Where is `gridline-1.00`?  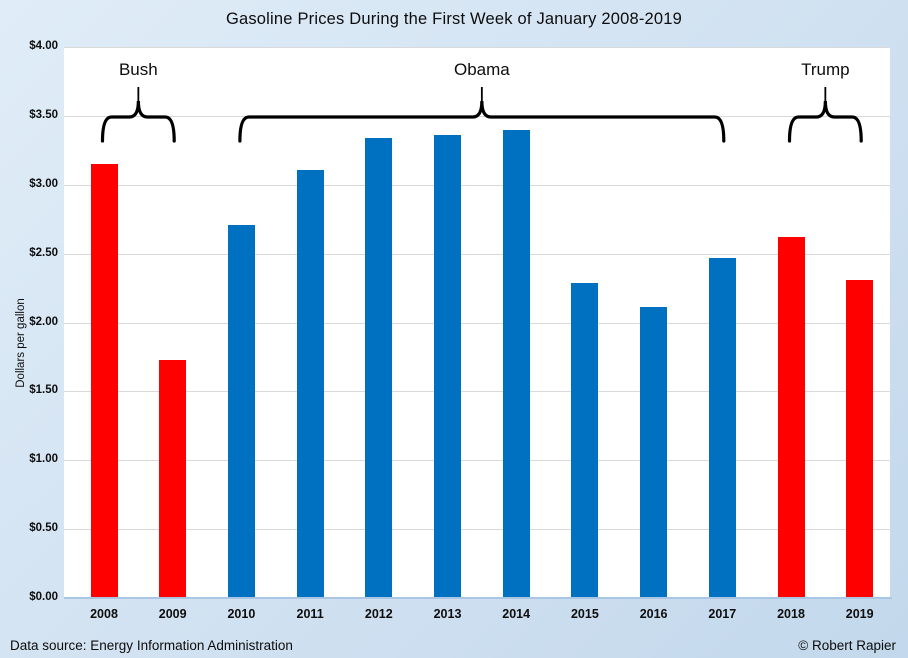
gridline-1.00 is located at coordinates (477, 461).